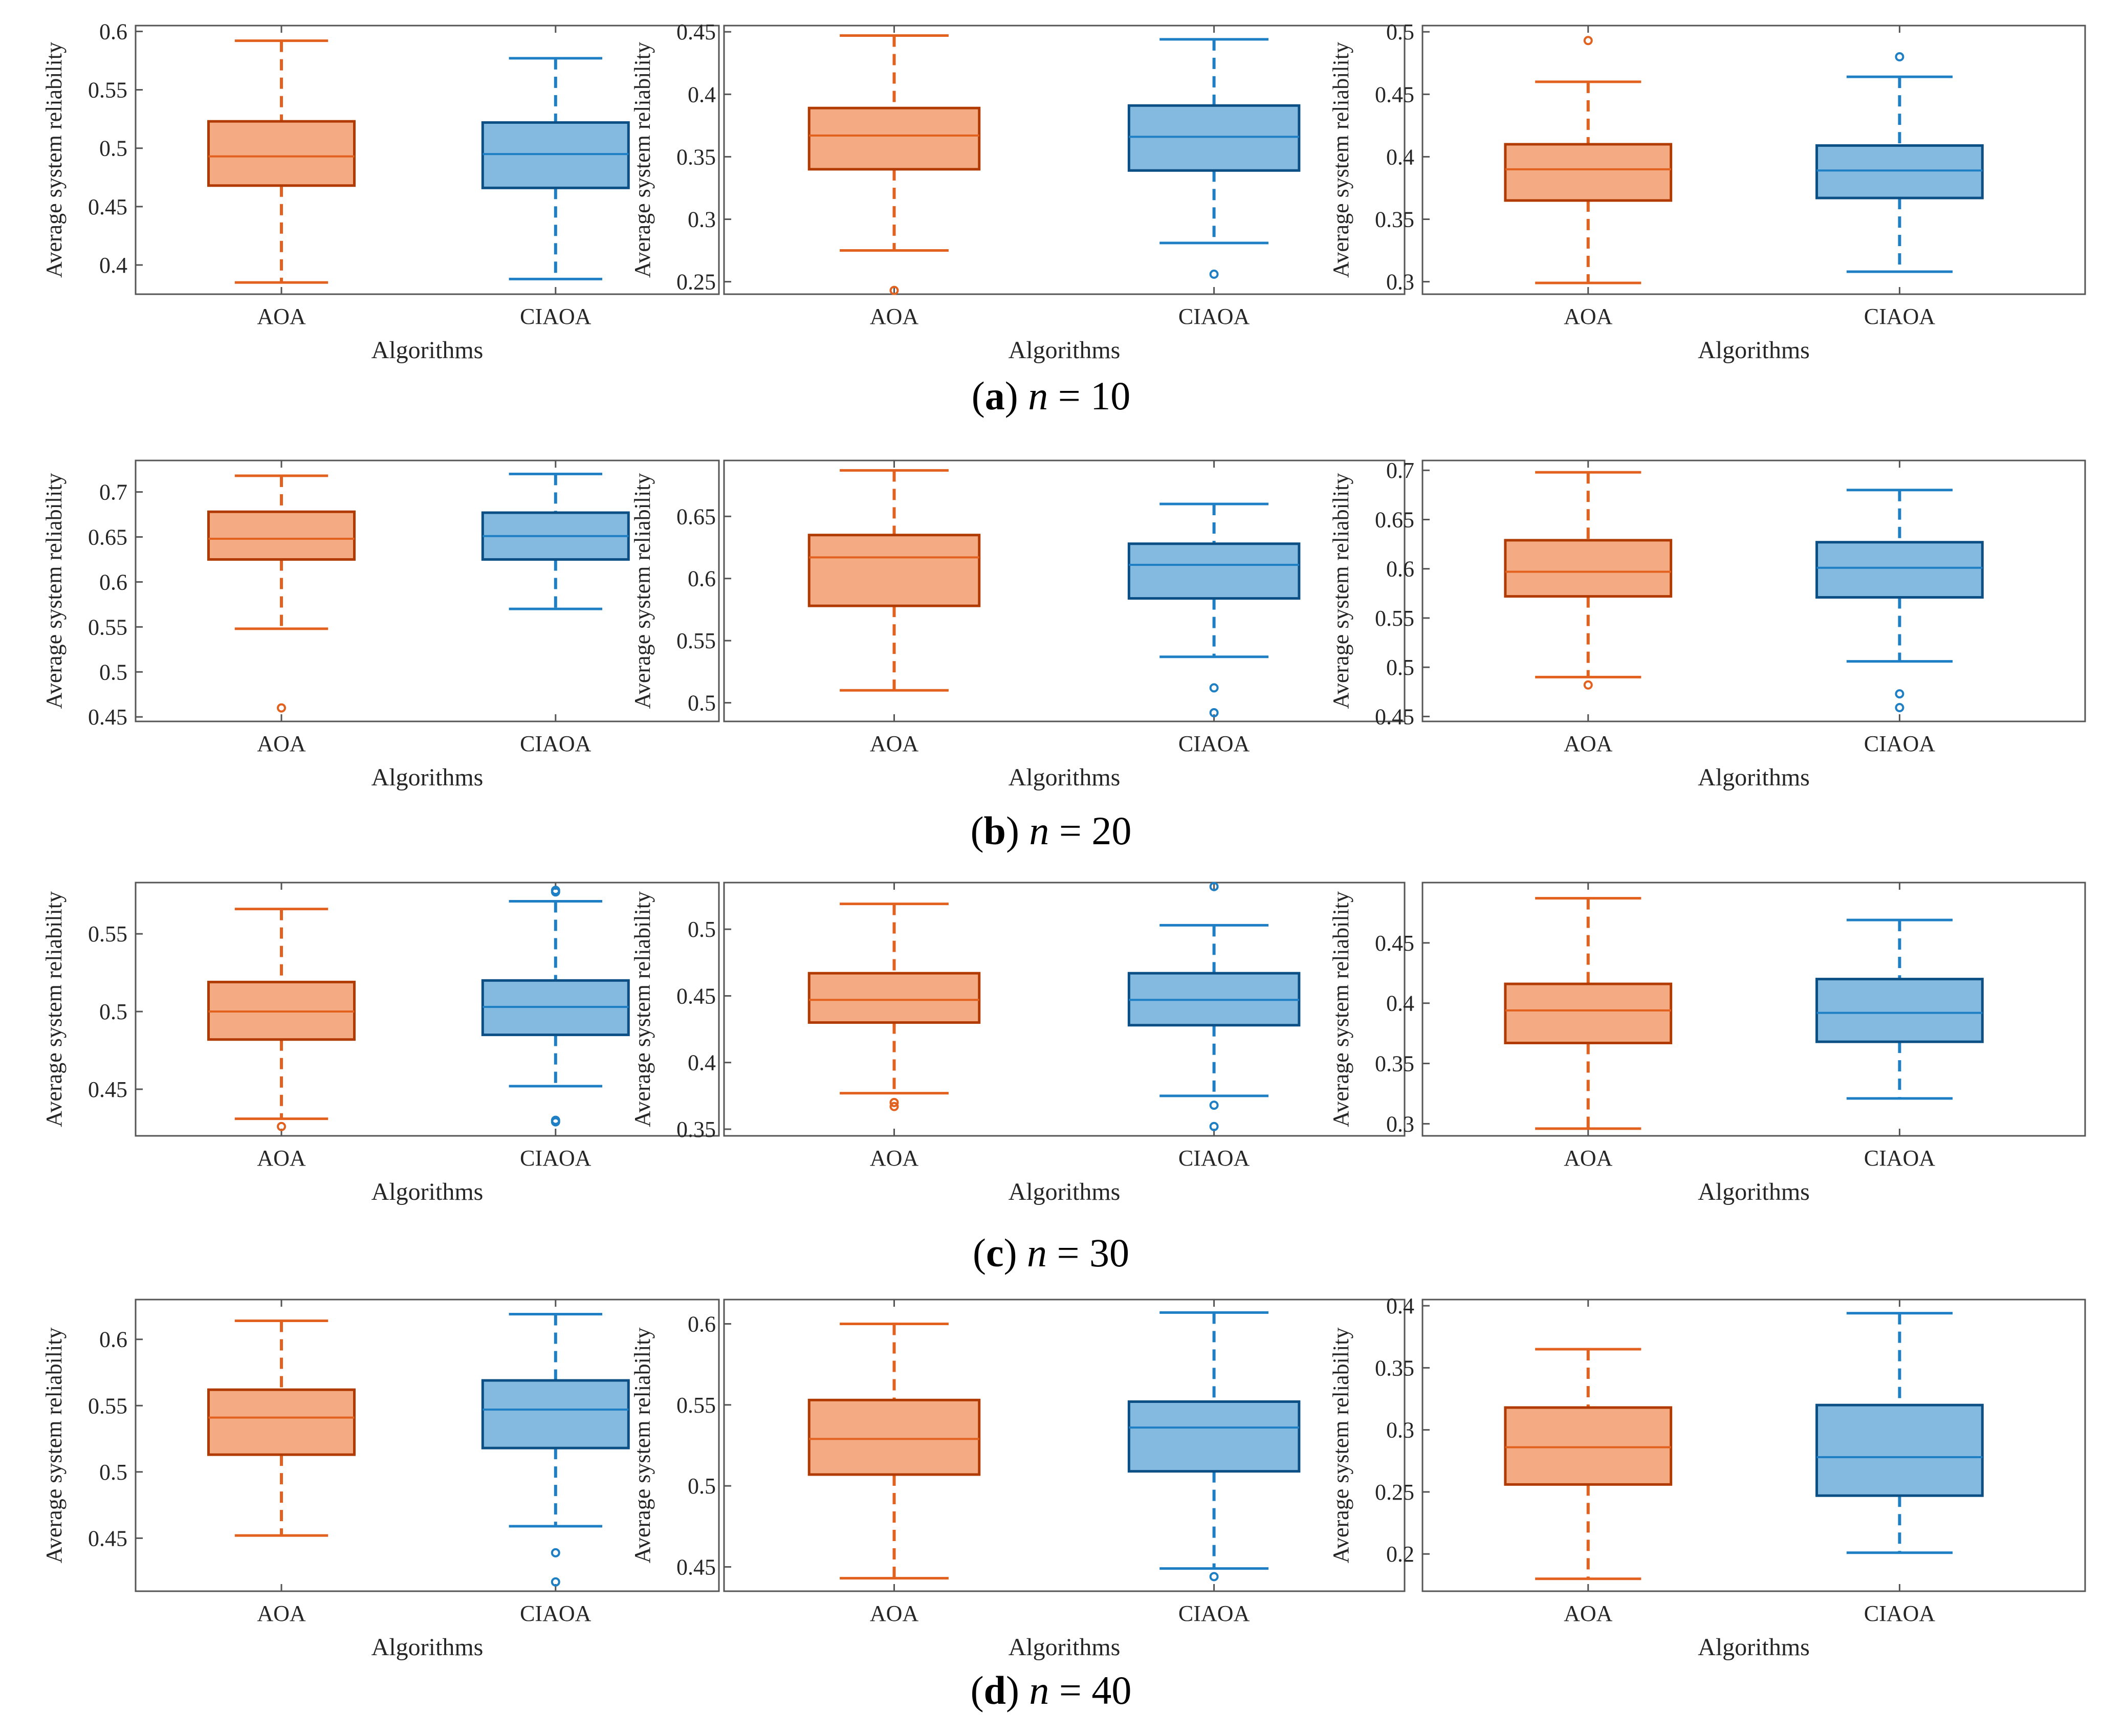 Image resolution: width=2102 pixels, height=1736 pixels. What do you see at coordinates (696, 282) in the screenshot?
I see `y-tick-label: 0.25` at bounding box center [696, 282].